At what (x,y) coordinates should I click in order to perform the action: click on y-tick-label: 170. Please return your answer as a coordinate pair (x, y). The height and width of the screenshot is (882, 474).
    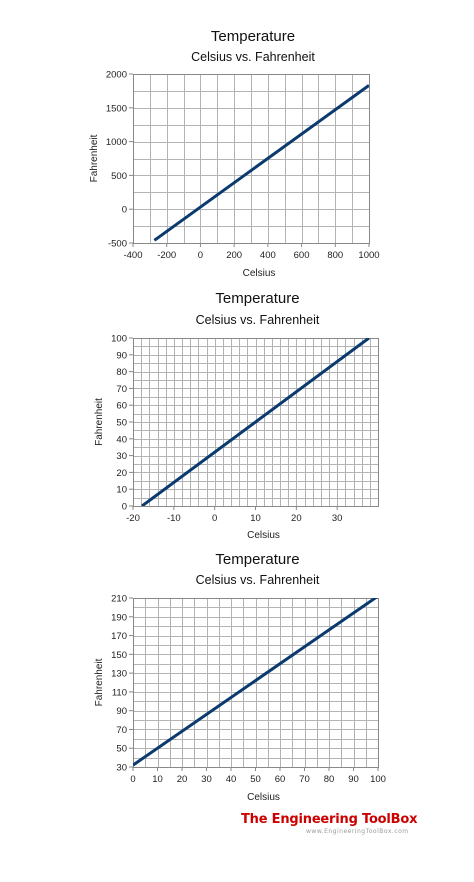
    Looking at the image, I should click on (119, 636).